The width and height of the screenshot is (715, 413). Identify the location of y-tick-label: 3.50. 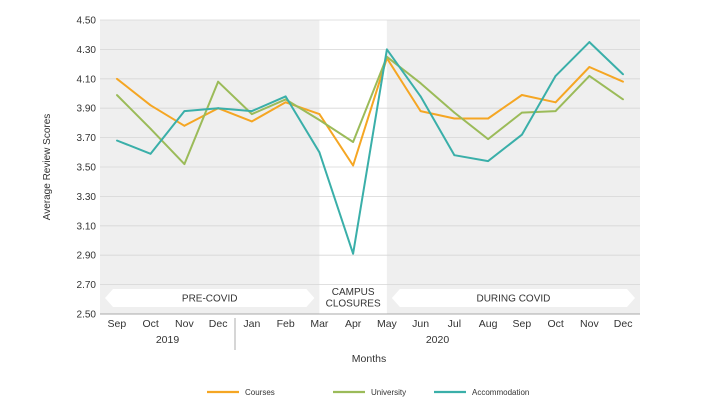
(87, 168).